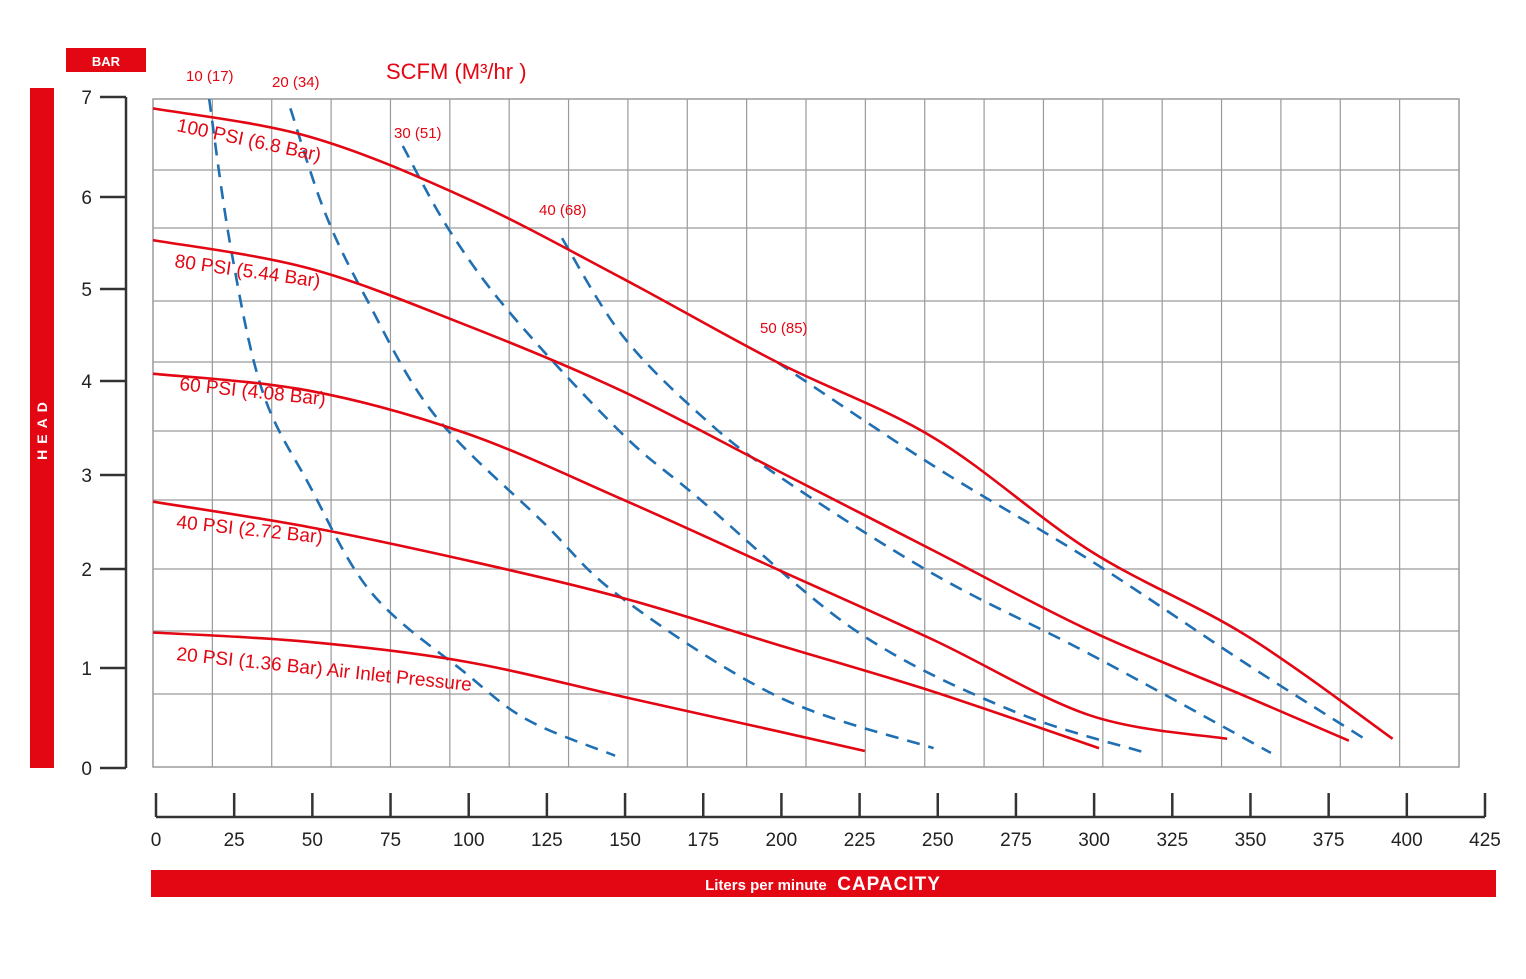 Image resolution: width=1526 pixels, height=979 pixels. What do you see at coordinates (469, 840) in the screenshot?
I see `x-tick-label: 100` at bounding box center [469, 840].